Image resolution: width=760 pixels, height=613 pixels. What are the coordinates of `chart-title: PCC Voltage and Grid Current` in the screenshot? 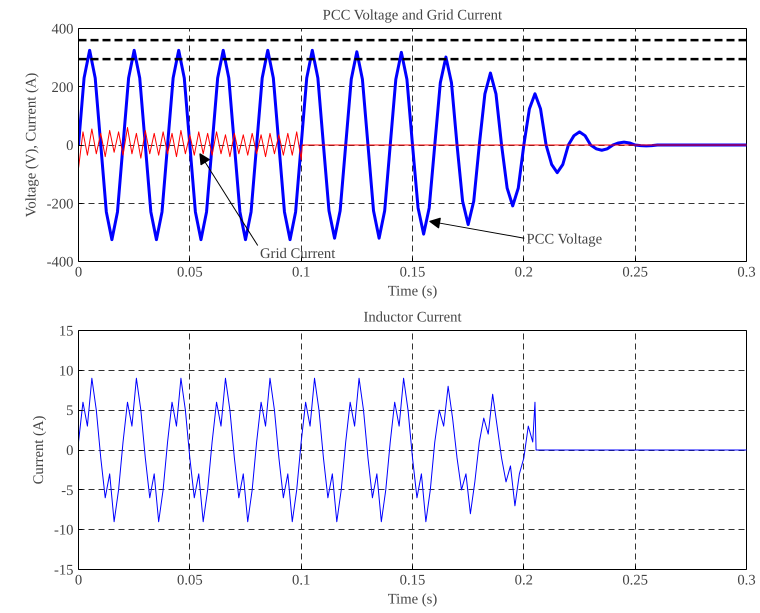 It's located at (412, 16).